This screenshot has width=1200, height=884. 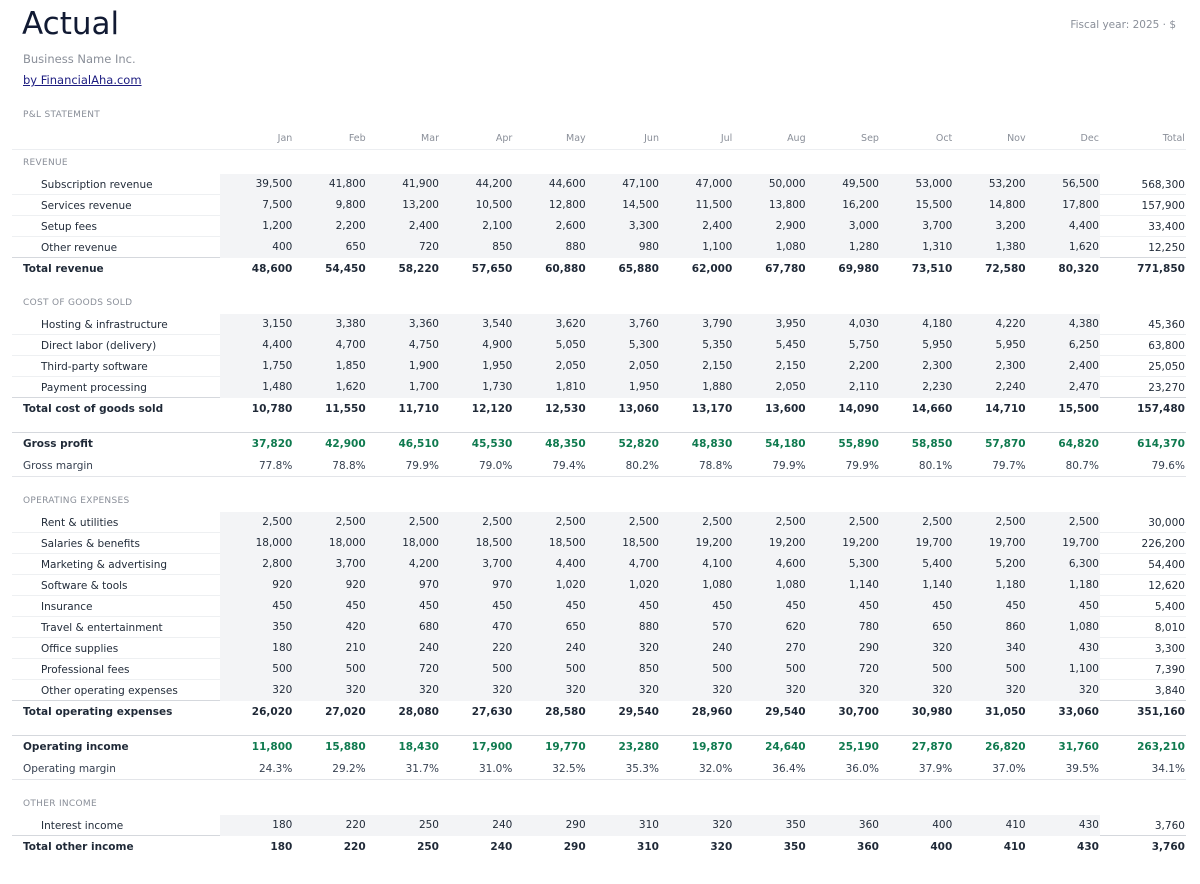 What do you see at coordinates (418, 747) in the screenshot?
I see `month-cell: 18,430` at bounding box center [418, 747].